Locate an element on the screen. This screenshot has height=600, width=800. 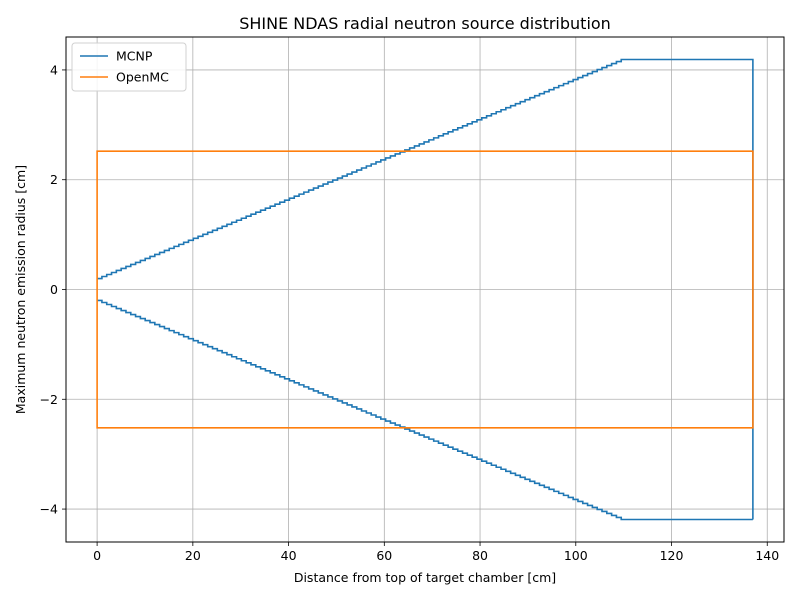
legend: MCNP OpenMC is located at coordinates (129, 67).